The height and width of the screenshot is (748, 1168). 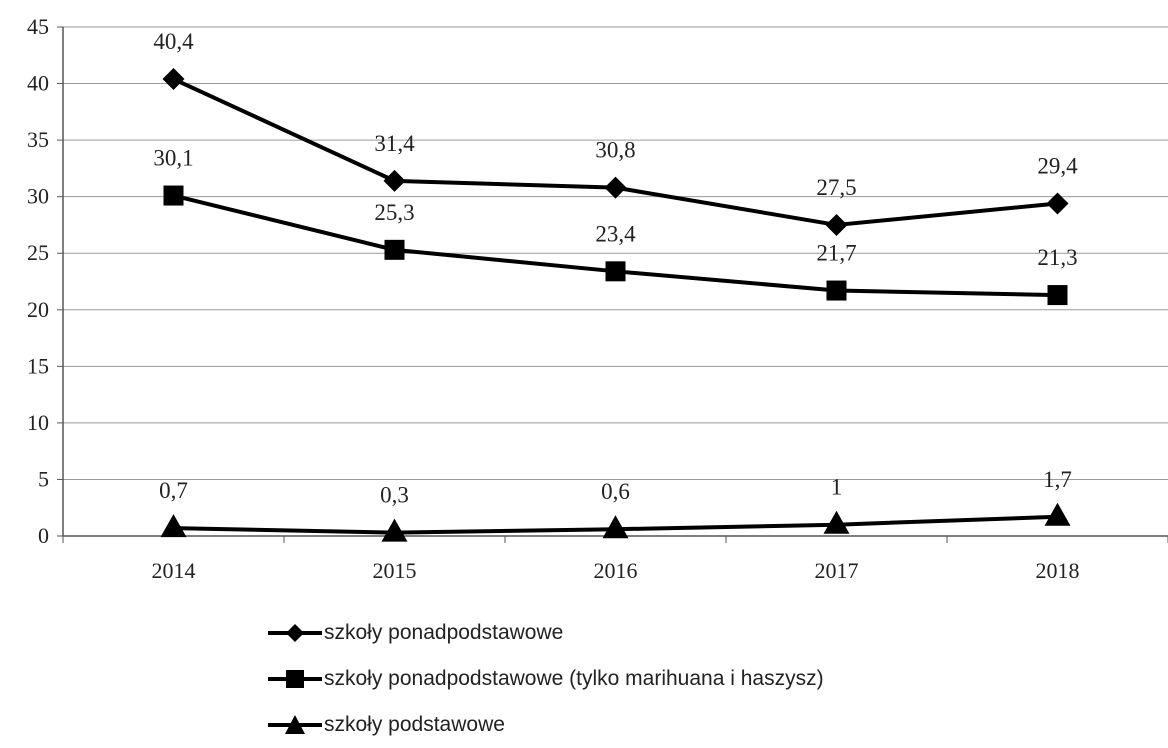 What do you see at coordinates (615, 491) in the screenshot?
I see `data-label: 0,6` at bounding box center [615, 491].